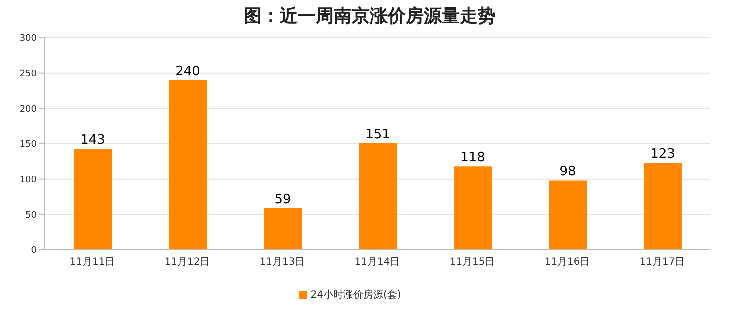  Describe the element at coordinates (663, 262) in the screenshot. I see `x-tick-label: 11月17日` at that location.